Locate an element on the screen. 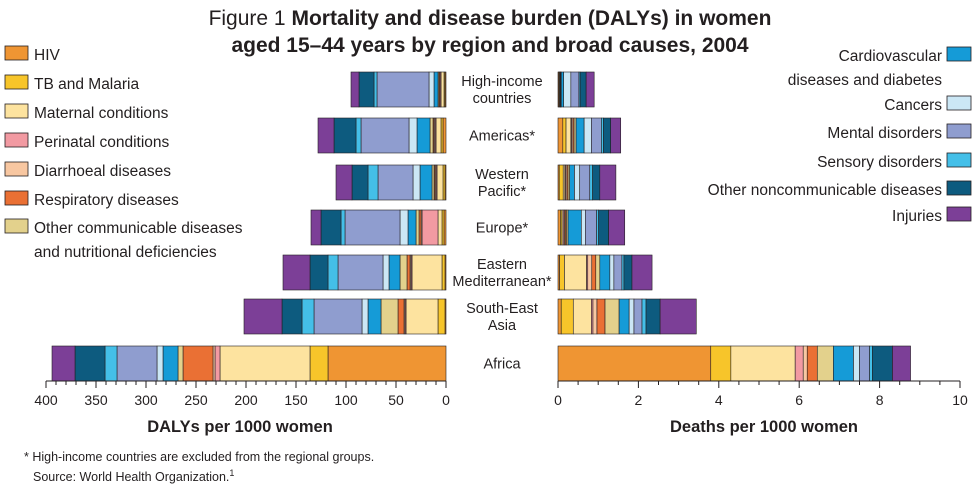 Image resolution: width=977 pixels, height=489 pixels. legend-label-other_noncommunicable: Other noncommunicable diseases is located at coordinates (825, 190).